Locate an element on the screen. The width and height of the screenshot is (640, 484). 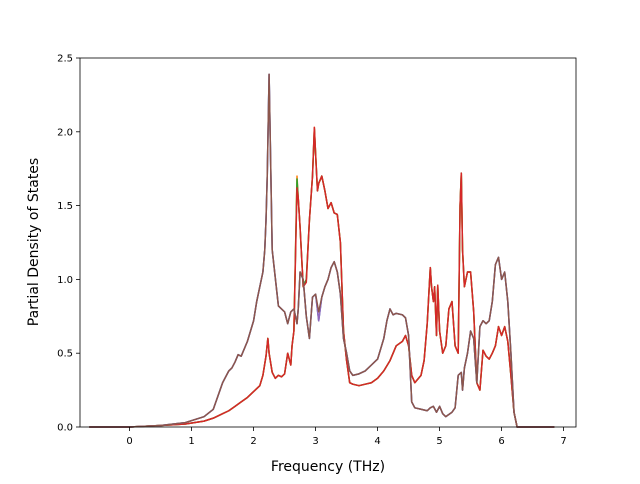
x-tick-label: 4 is located at coordinates (377, 441).